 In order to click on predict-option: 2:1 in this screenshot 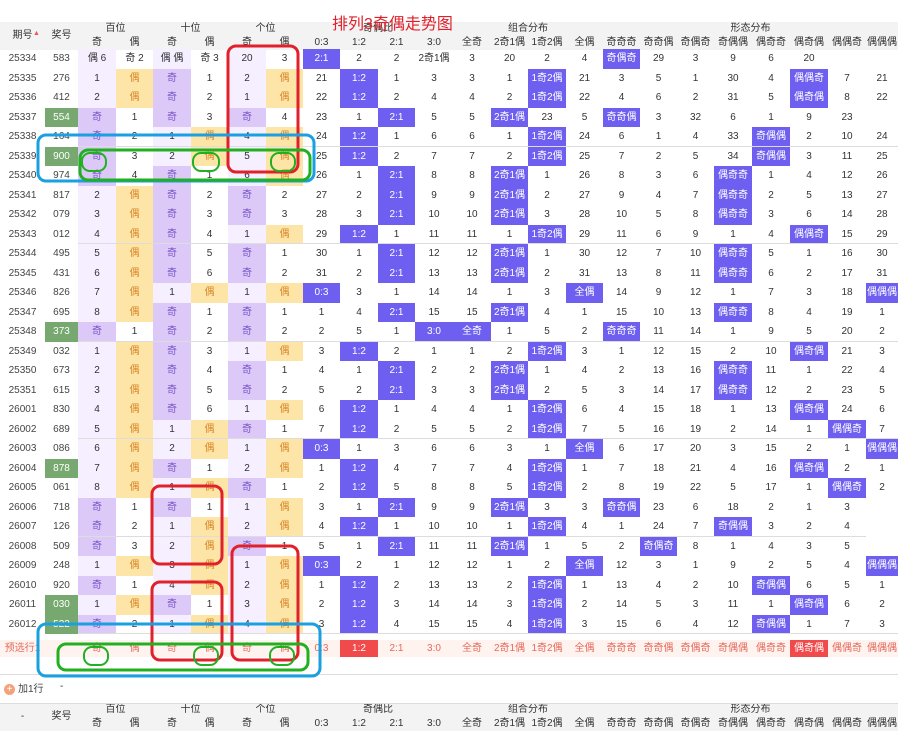, I will do `click(396, 648)`.